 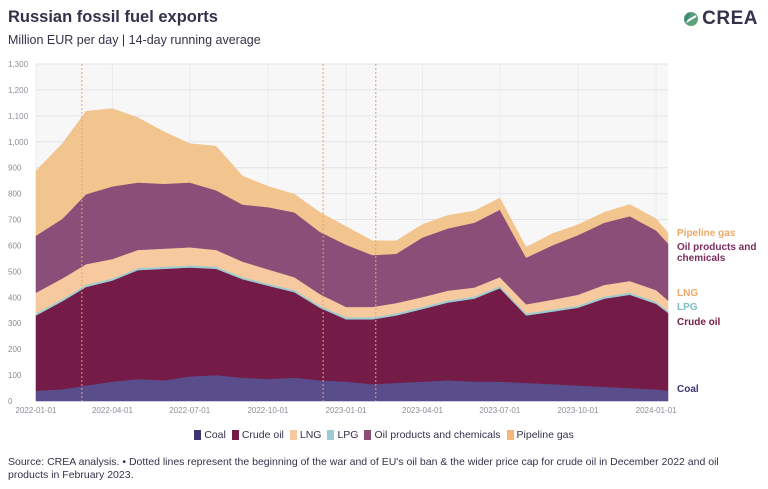 What do you see at coordinates (15, 323) in the screenshot?
I see `y-tick-label: 300` at bounding box center [15, 323].